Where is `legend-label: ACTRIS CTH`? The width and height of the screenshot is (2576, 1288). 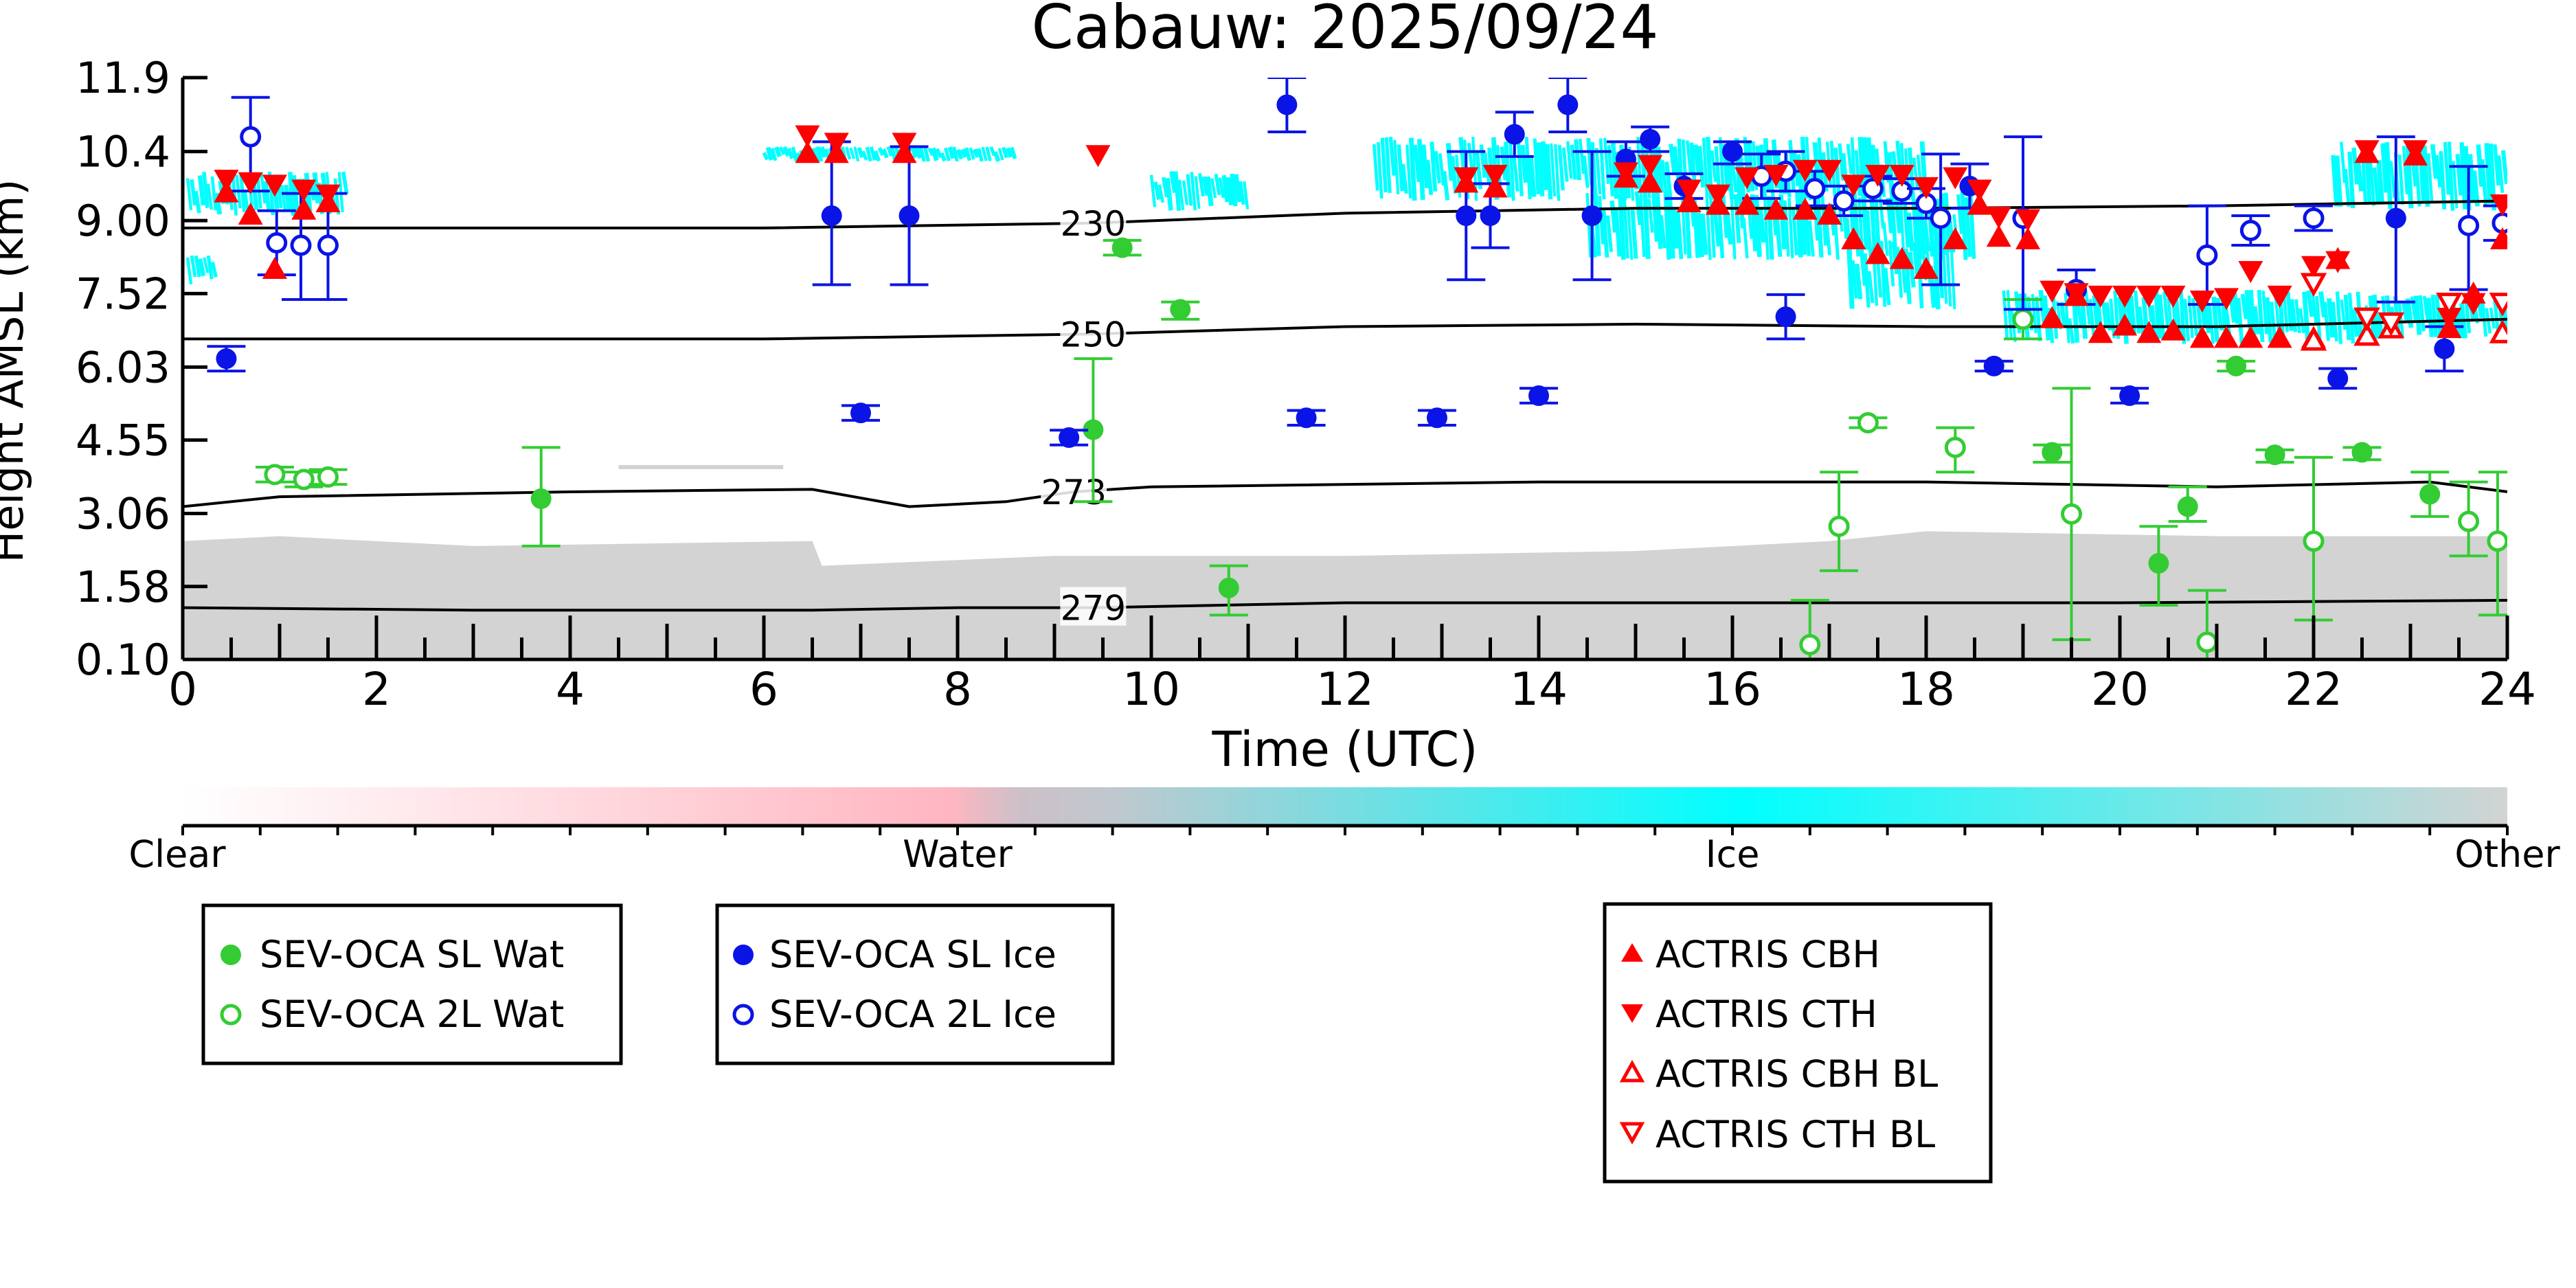 legend-label: ACTRIS CTH is located at coordinates (1766, 1014).